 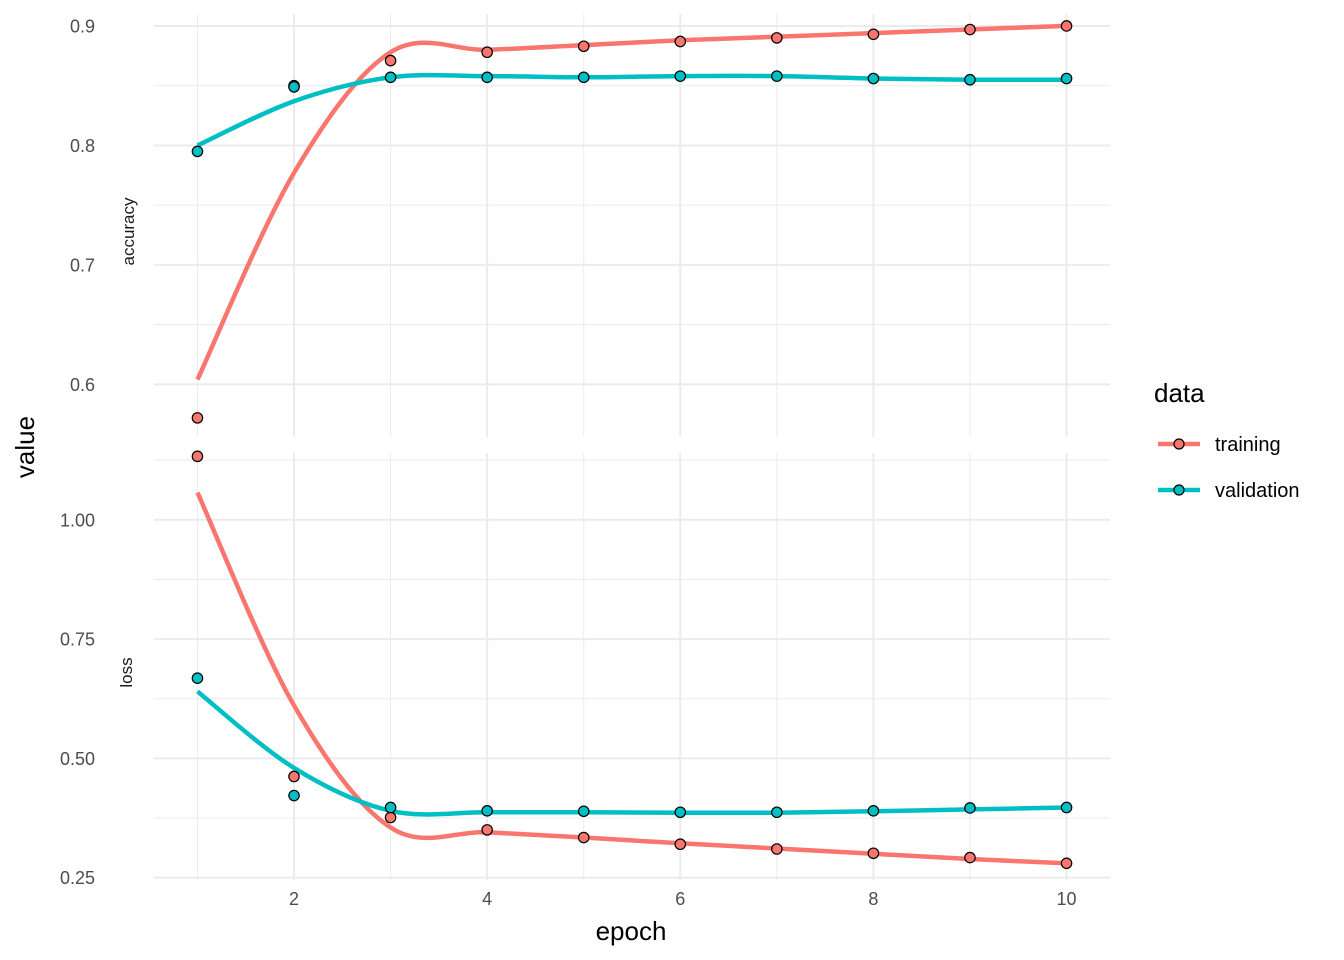 I want to click on x-tick-label: 4, so click(x=487, y=899).